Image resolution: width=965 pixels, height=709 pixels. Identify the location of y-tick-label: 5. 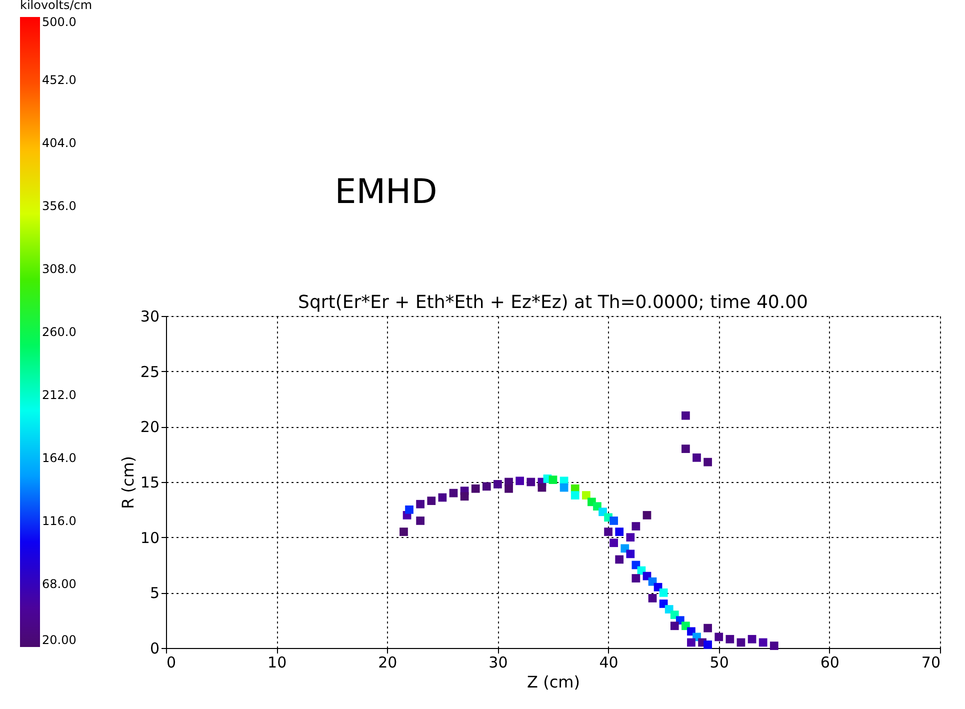
(155, 593).